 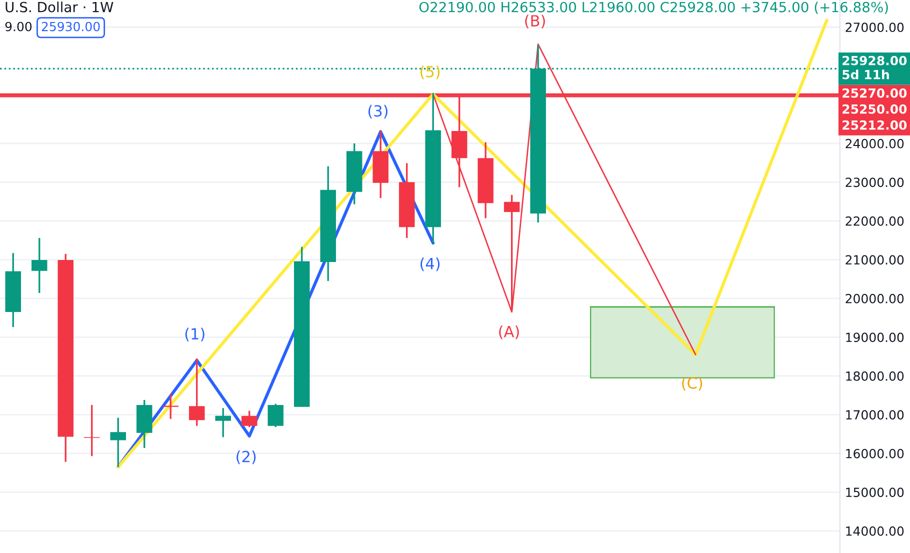 I want to click on ref-line-label: 25270.00, so click(x=874, y=93).